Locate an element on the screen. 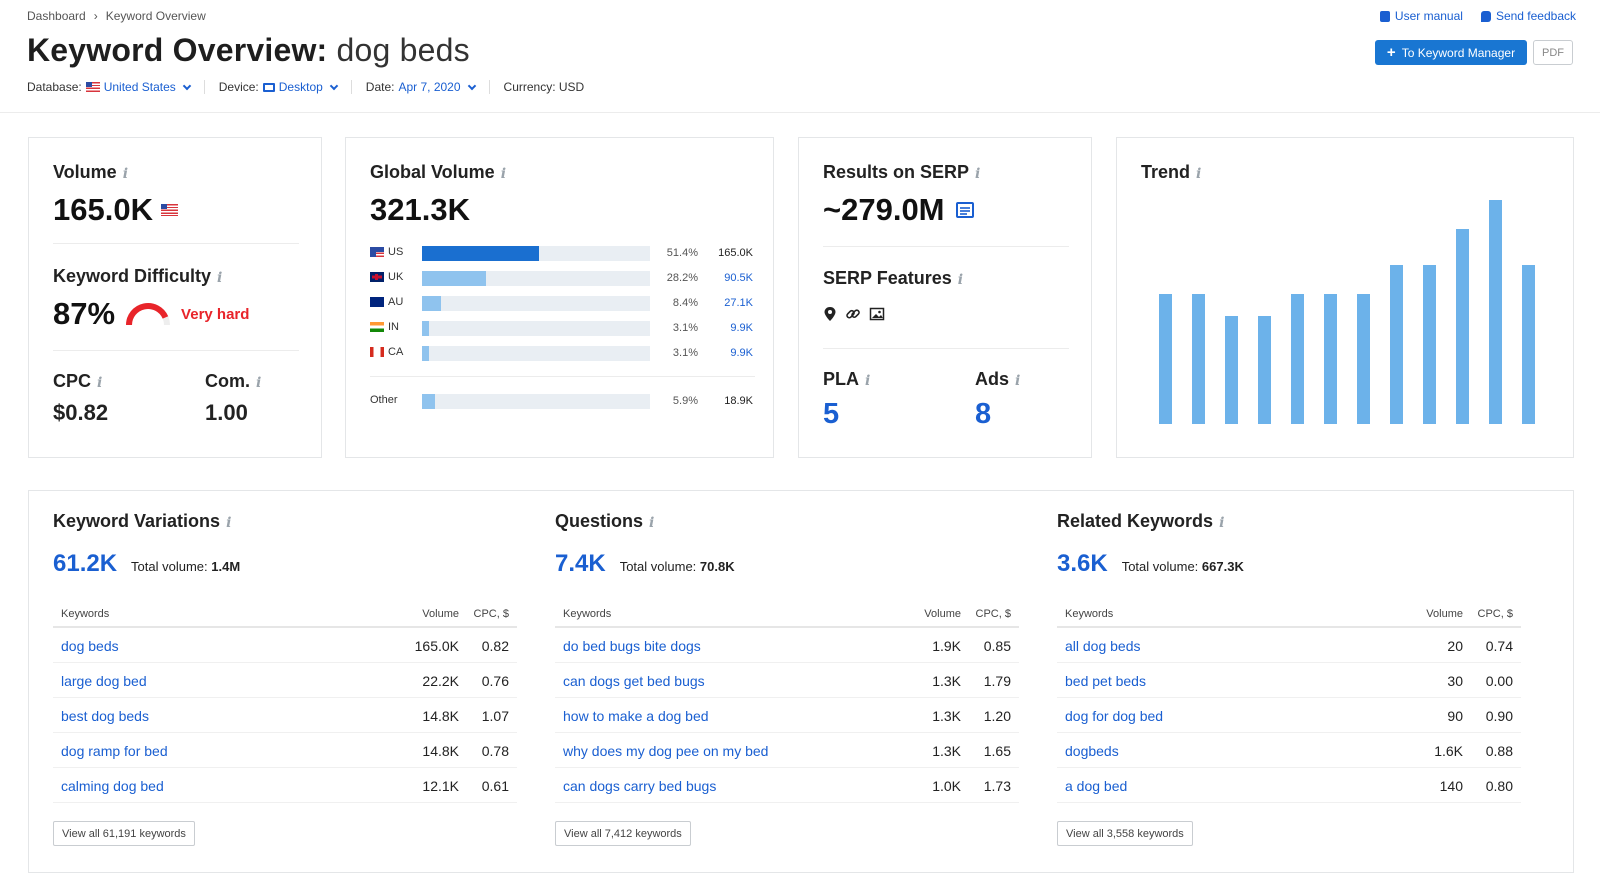 This screenshot has height=888, width=1600. country-row-us: US 51.4% 165.0K is located at coordinates (562, 253).